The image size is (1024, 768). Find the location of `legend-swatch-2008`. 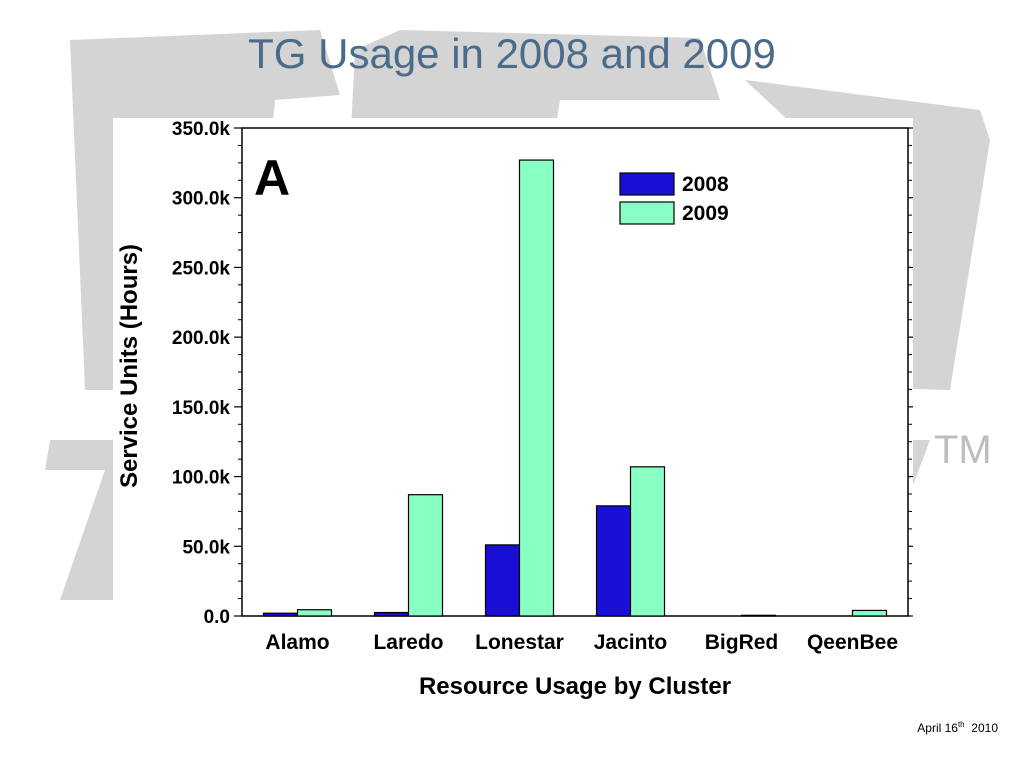

legend-swatch-2008 is located at coordinates (647, 184).